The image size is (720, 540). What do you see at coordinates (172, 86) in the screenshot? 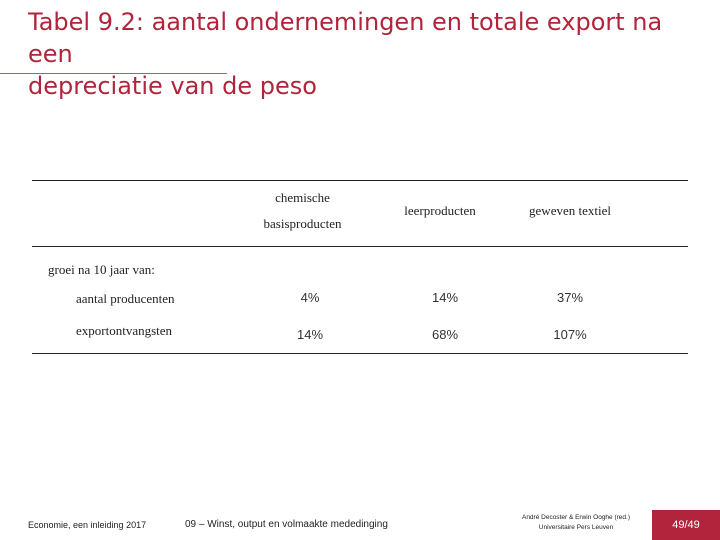
I see `title-line-2: depreciatie van de peso` at bounding box center [172, 86].